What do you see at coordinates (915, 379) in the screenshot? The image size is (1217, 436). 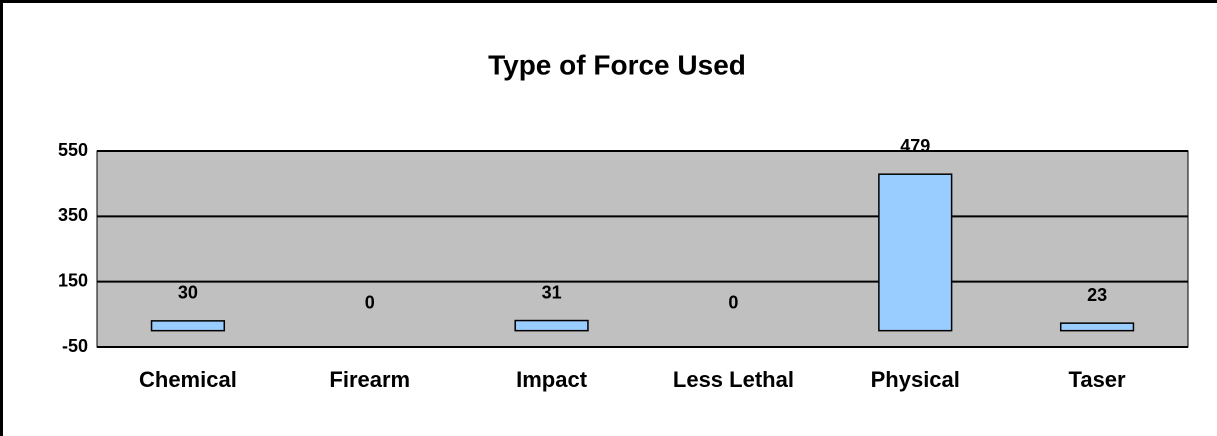 I see `x-tick-label: Physical` at bounding box center [915, 379].